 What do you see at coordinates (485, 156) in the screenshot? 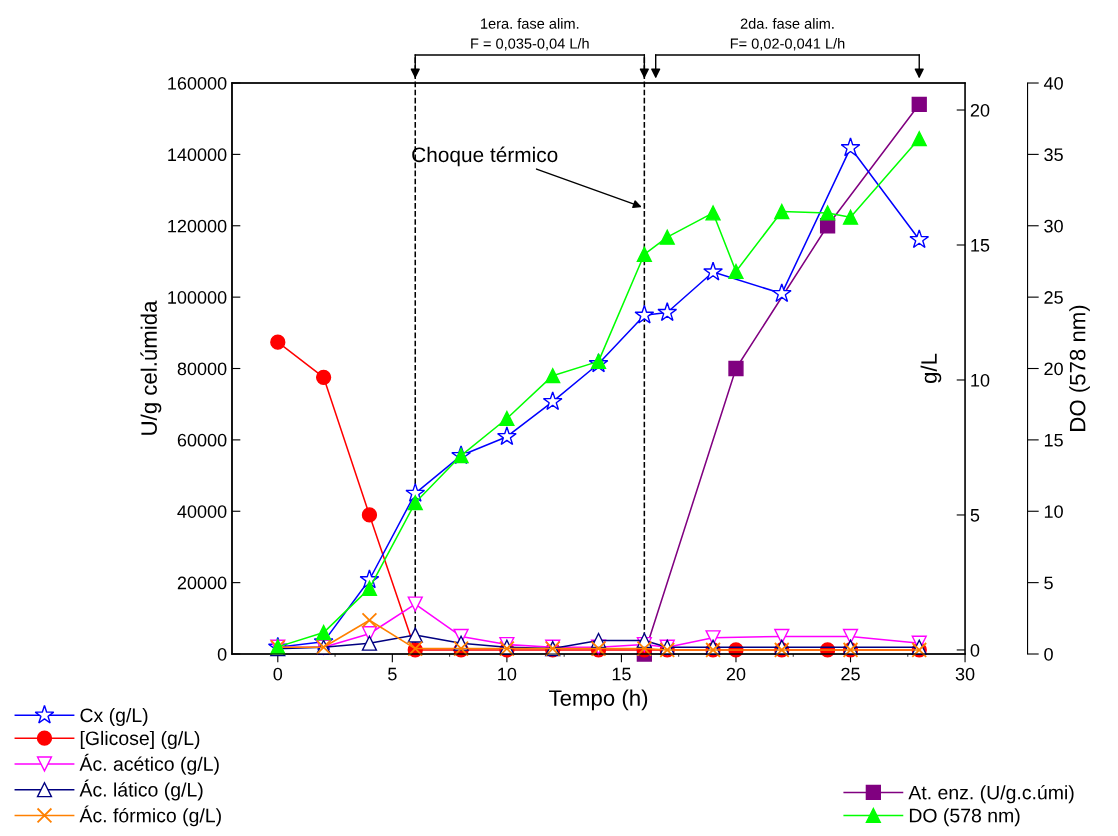
I see `annotation: Choque térmico` at bounding box center [485, 156].